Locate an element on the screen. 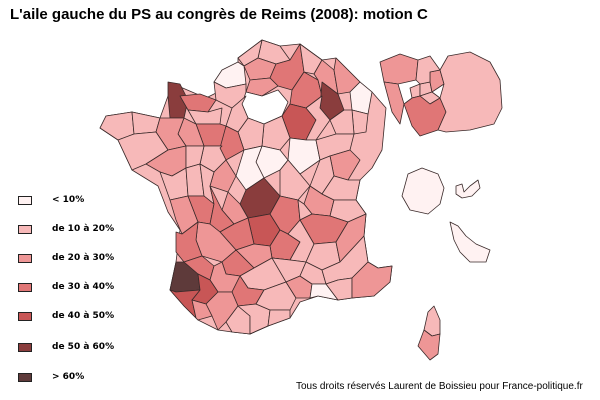 The width and height of the screenshot is (600, 400). idf-val-doise is located at coordinates (399, 69).